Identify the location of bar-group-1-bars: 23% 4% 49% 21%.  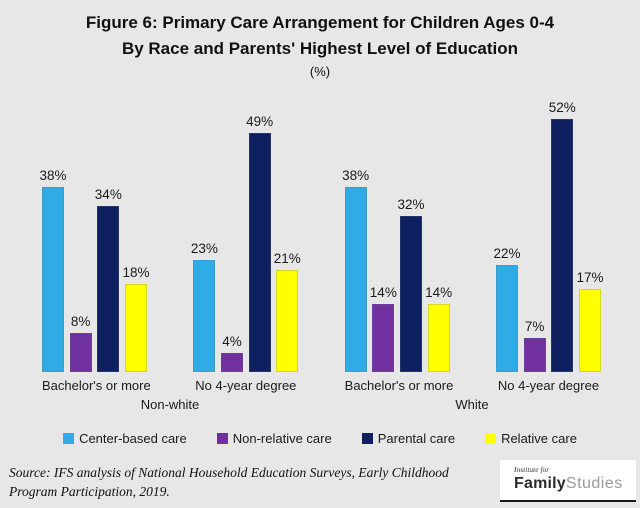
(245, 229).